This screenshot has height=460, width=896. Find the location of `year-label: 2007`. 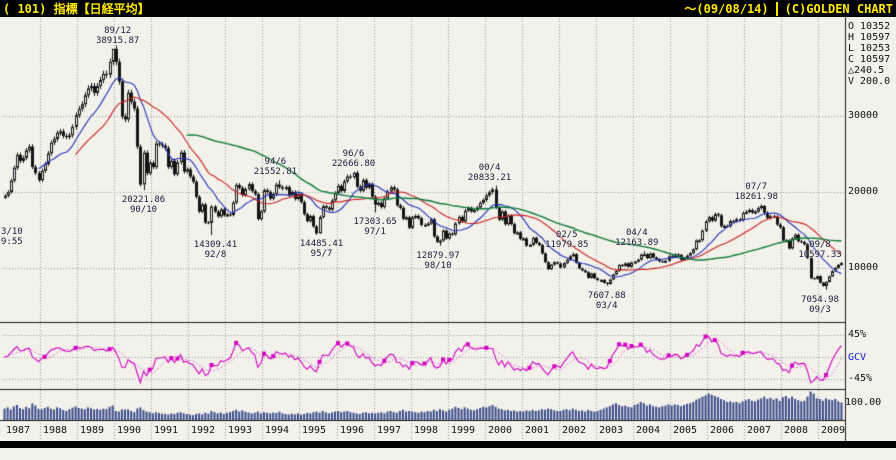

year-label: 2007 is located at coordinates (759, 430).